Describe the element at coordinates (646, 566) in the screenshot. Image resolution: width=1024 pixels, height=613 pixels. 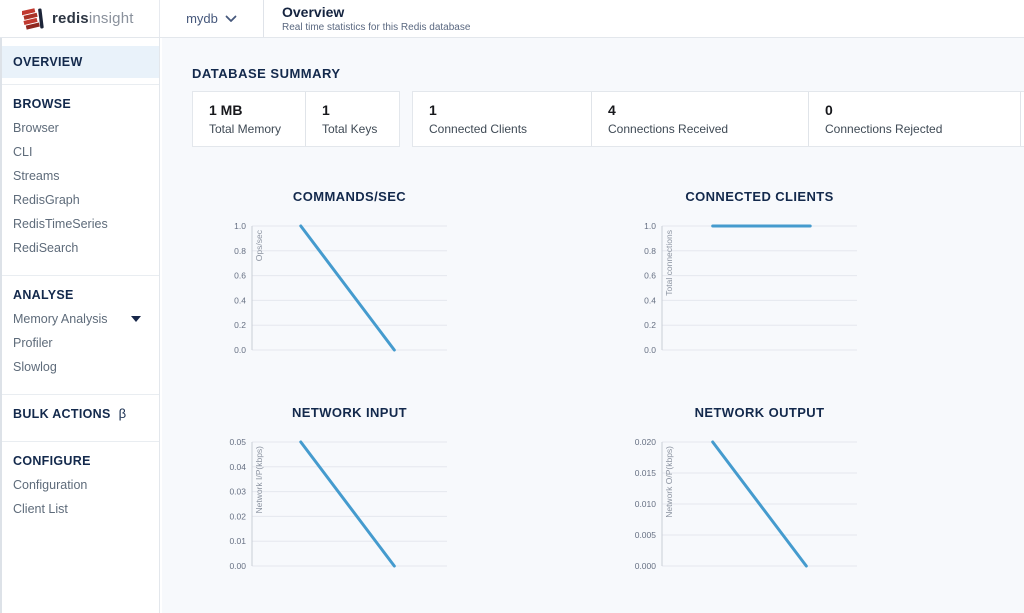
I see `svg-text: 0.000` at that location.